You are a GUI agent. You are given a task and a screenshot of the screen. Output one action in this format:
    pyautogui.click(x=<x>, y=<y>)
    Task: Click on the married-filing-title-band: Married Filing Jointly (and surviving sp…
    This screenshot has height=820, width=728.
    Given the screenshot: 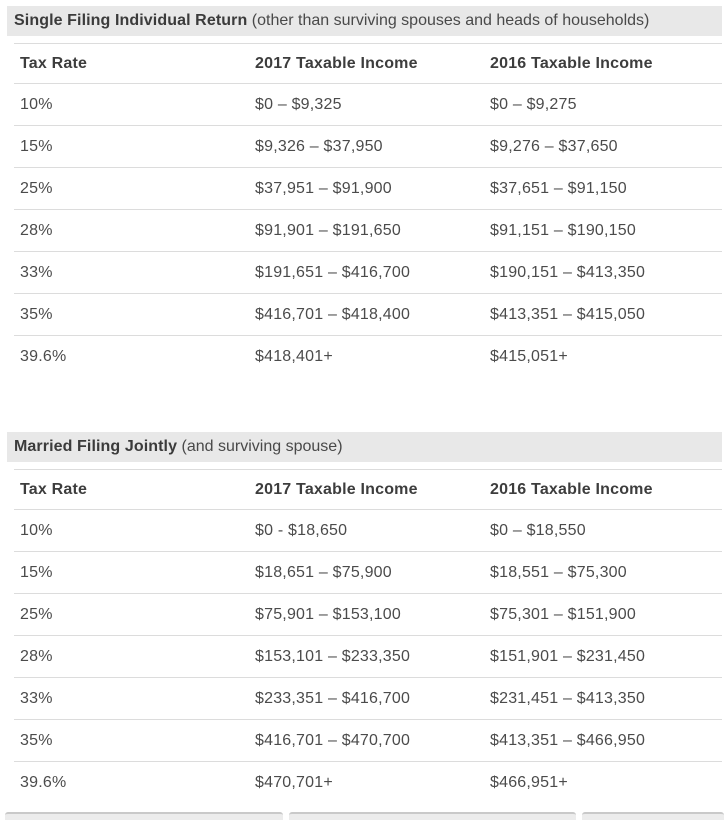 What is the action you would take?
    pyautogui.click(x=364, y=447)
    